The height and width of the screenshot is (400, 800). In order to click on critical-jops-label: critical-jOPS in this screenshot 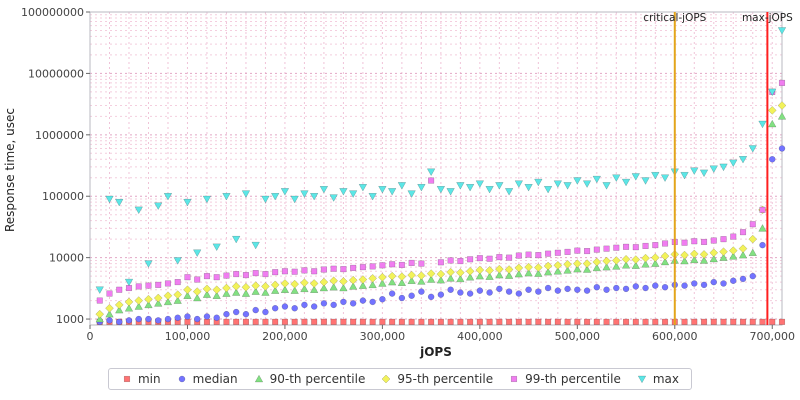, I will do `click(674, 18)`.